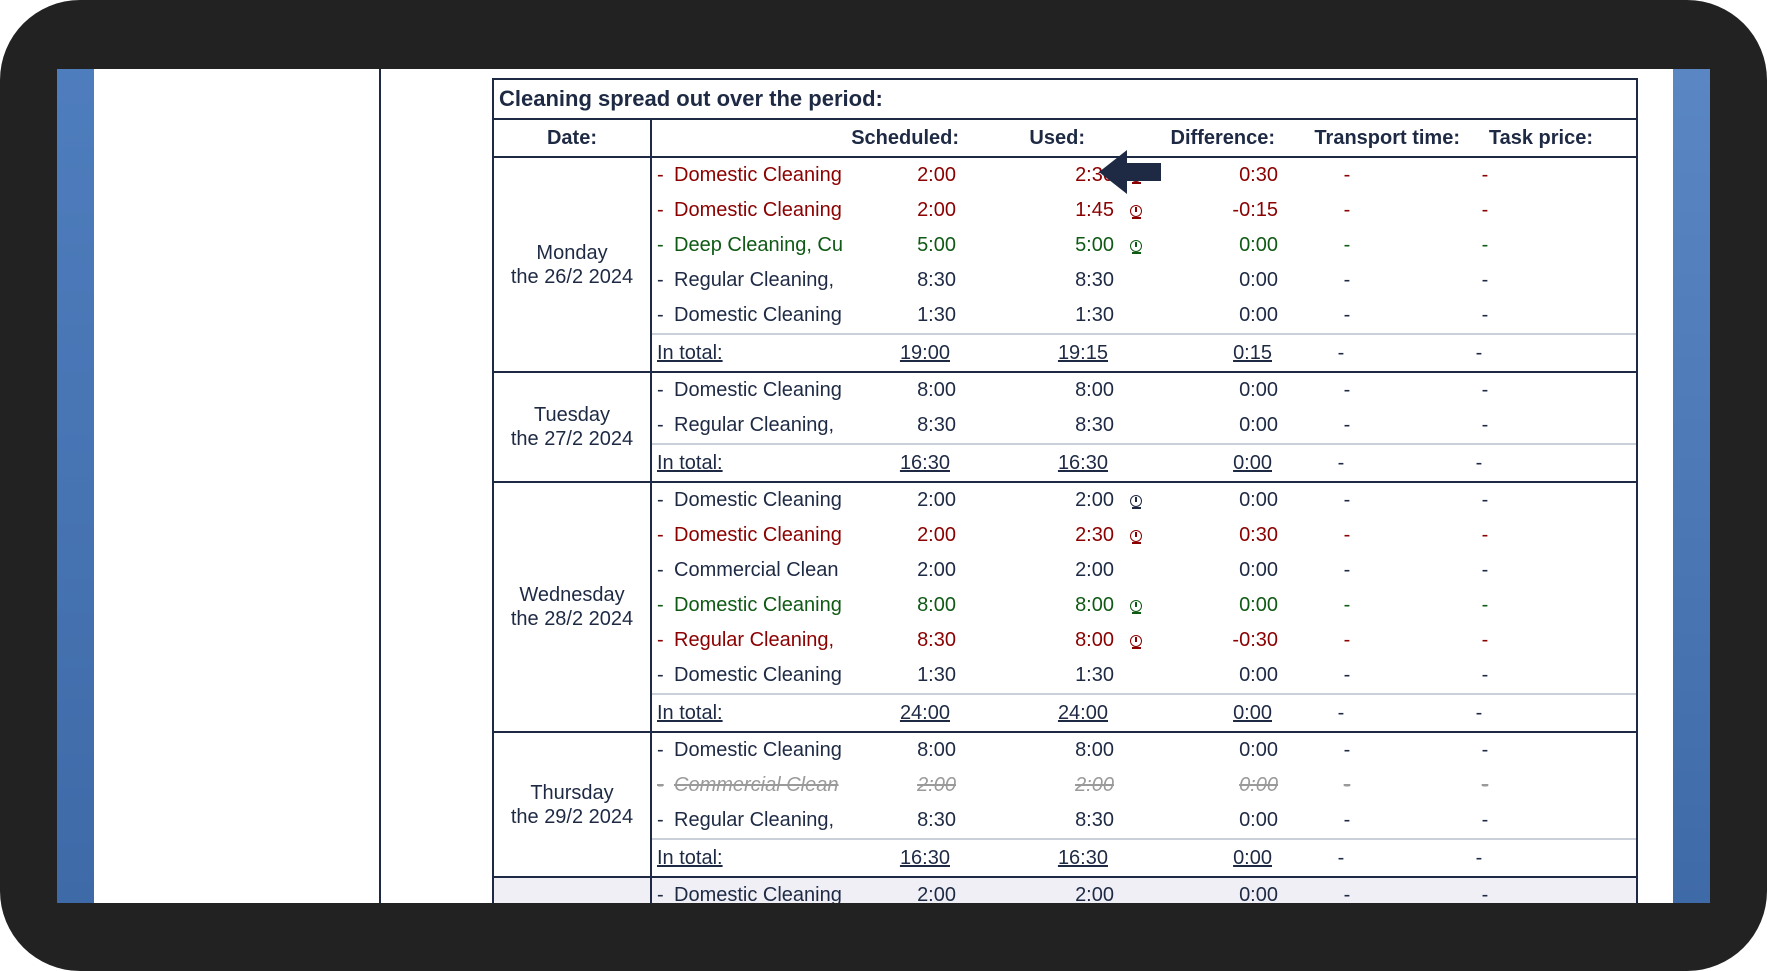  What do you see at coordinates (1255, 210) in the screenshot?
I see `difference-time: -0:15` at bounding box center [1255, 210].